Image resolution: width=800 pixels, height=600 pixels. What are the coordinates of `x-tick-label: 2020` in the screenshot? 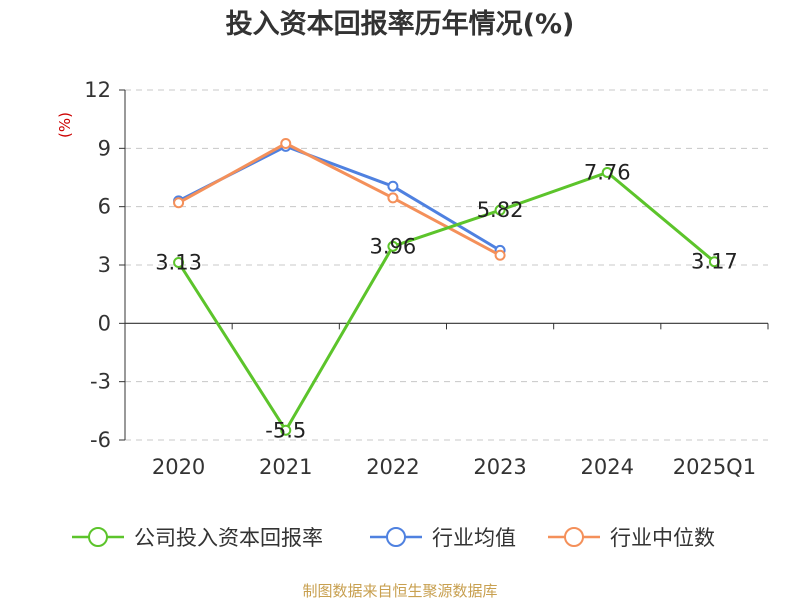 It's located at (178, 467).